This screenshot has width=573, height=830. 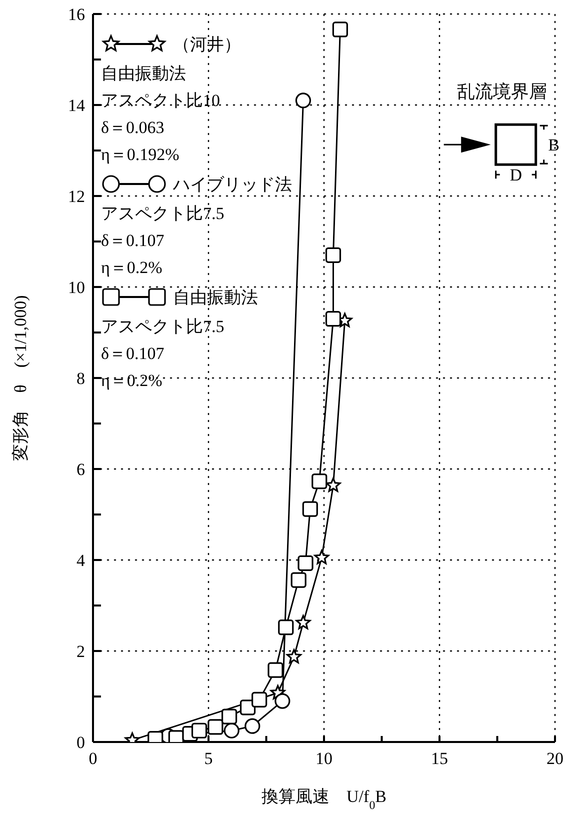 What do you see at coordinates (80, 652) in the screenshot?
I see `y-tick-label: 2` at bounding box center [80, 652].